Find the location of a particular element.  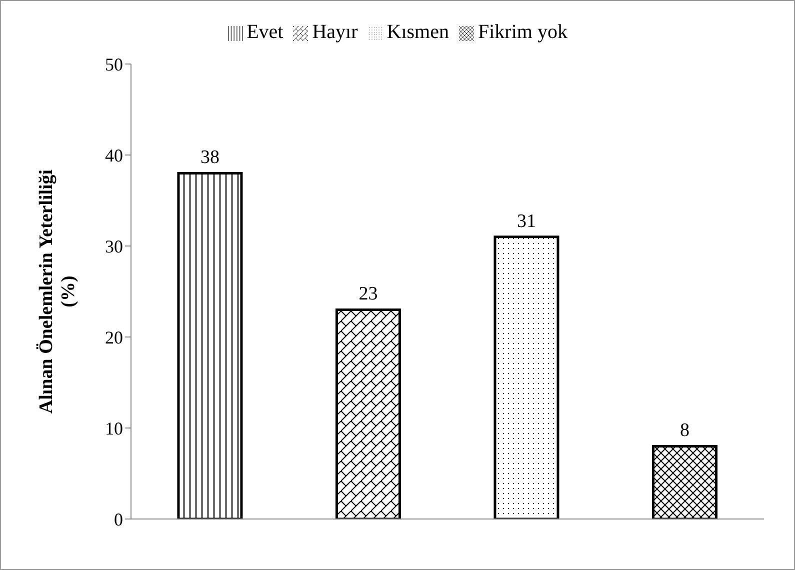

data-label: 31 is located at coordinates (526, 221).